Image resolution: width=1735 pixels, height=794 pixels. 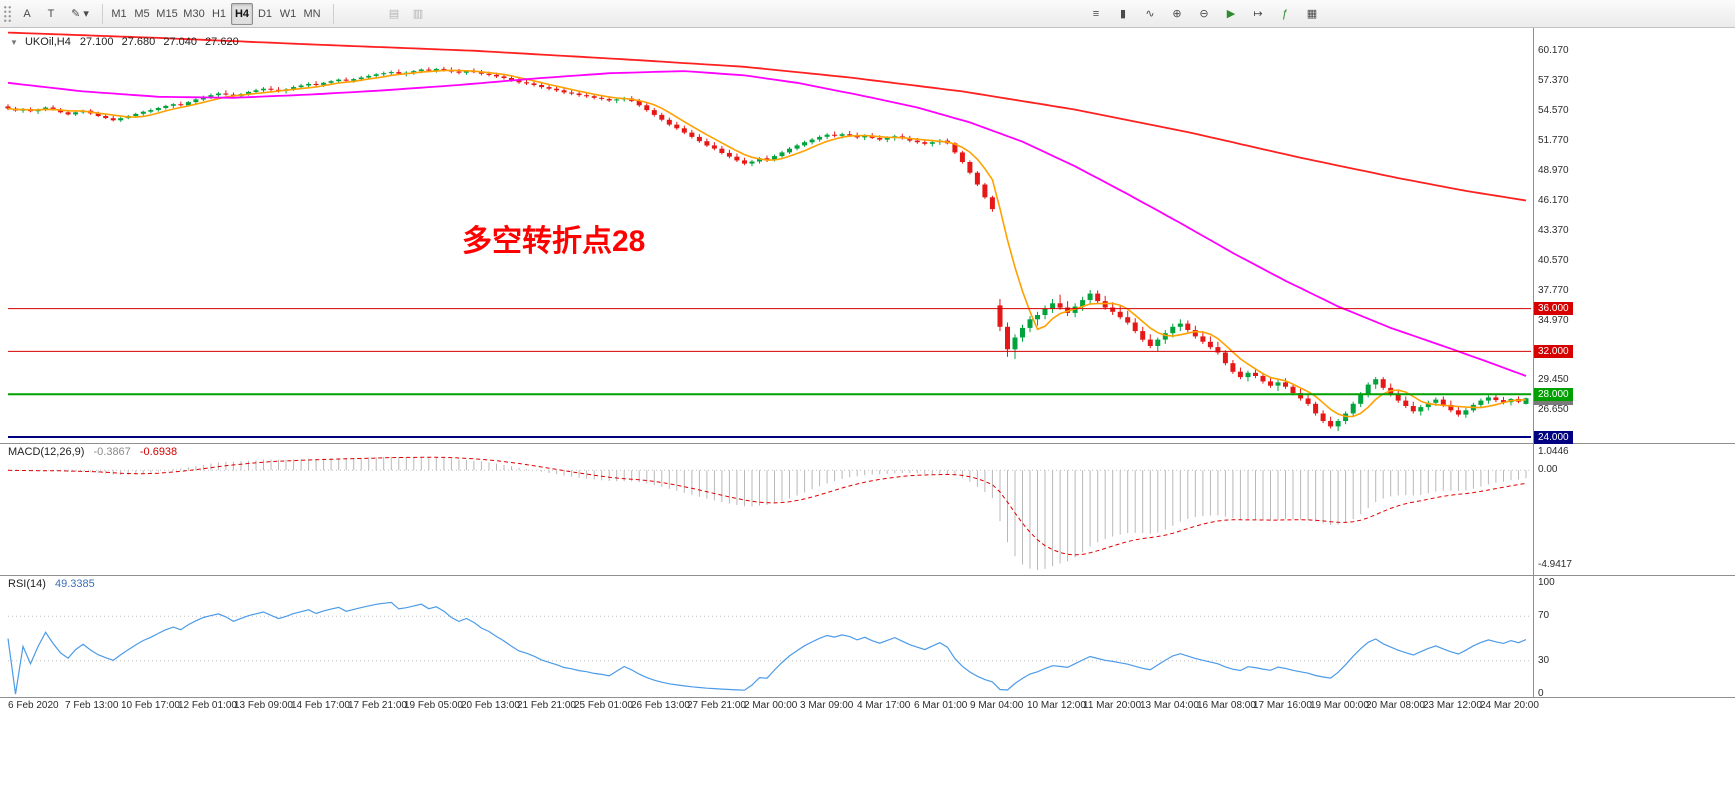 I want to click on rsi-value: 49.3385, so click(x=74, y=584).